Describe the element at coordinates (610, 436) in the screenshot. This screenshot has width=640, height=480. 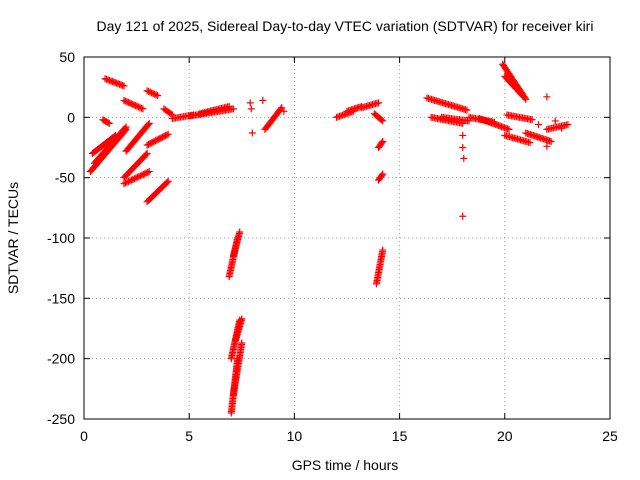
I see `x-tick-label: 25` at that location.